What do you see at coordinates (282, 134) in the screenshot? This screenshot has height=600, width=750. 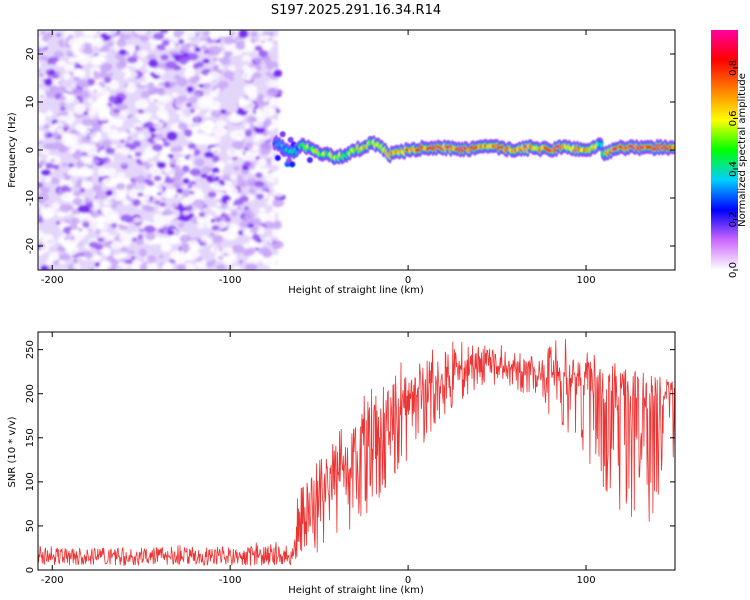 I see `track-scatter` at bounding box center [282, 134].